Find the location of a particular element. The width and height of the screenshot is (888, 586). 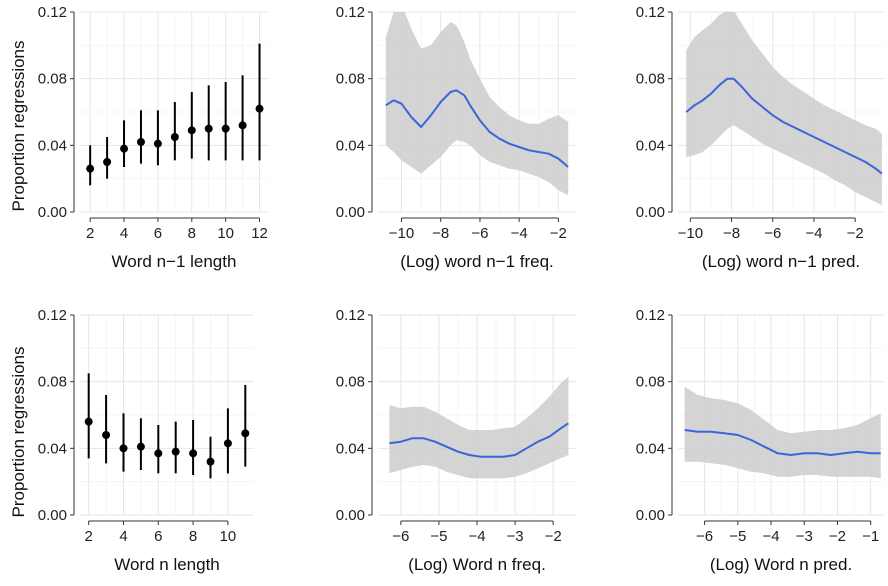

panel-1: 0.00 0.04 0.08 0.12 2 4 6 8 10 12 Word n−1 length is located at coordinates (153, 137).